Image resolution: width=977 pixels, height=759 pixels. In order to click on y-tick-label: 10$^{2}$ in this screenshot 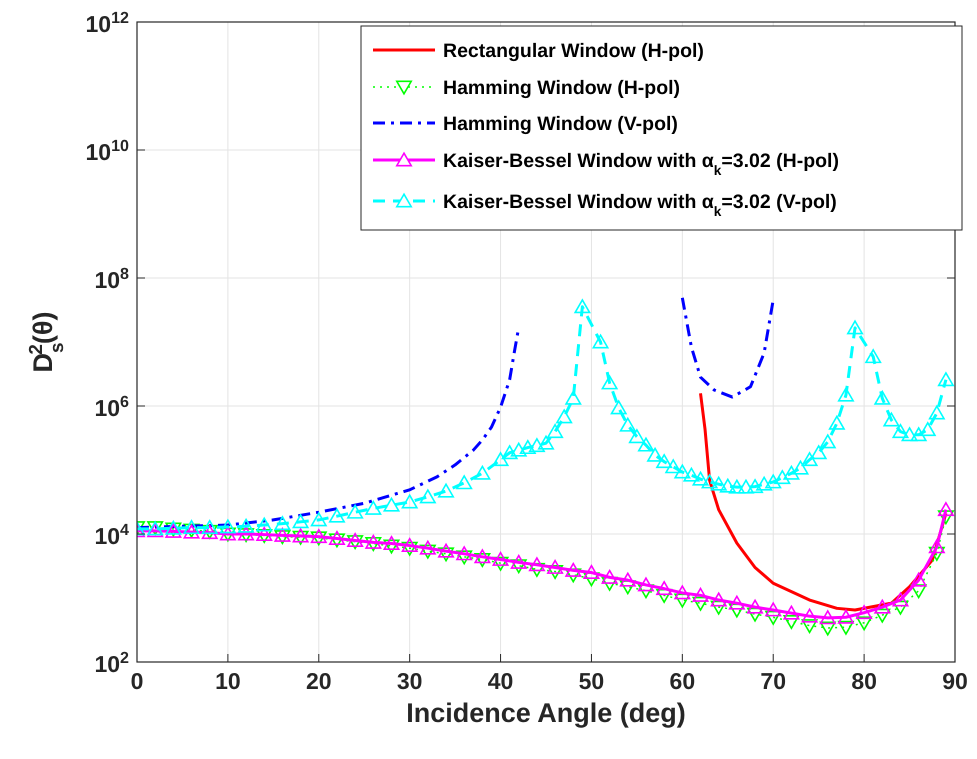, I will do `click(112, 663)`.